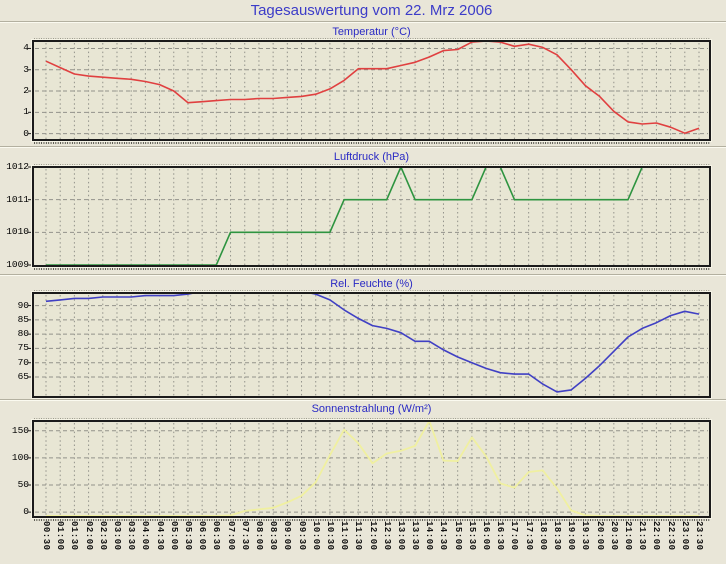 This screenshot has height=564, width=726. Describe the element at coordinates (542, 536) in the screenshot. I see `time-axis-label: 18:00` at that location.